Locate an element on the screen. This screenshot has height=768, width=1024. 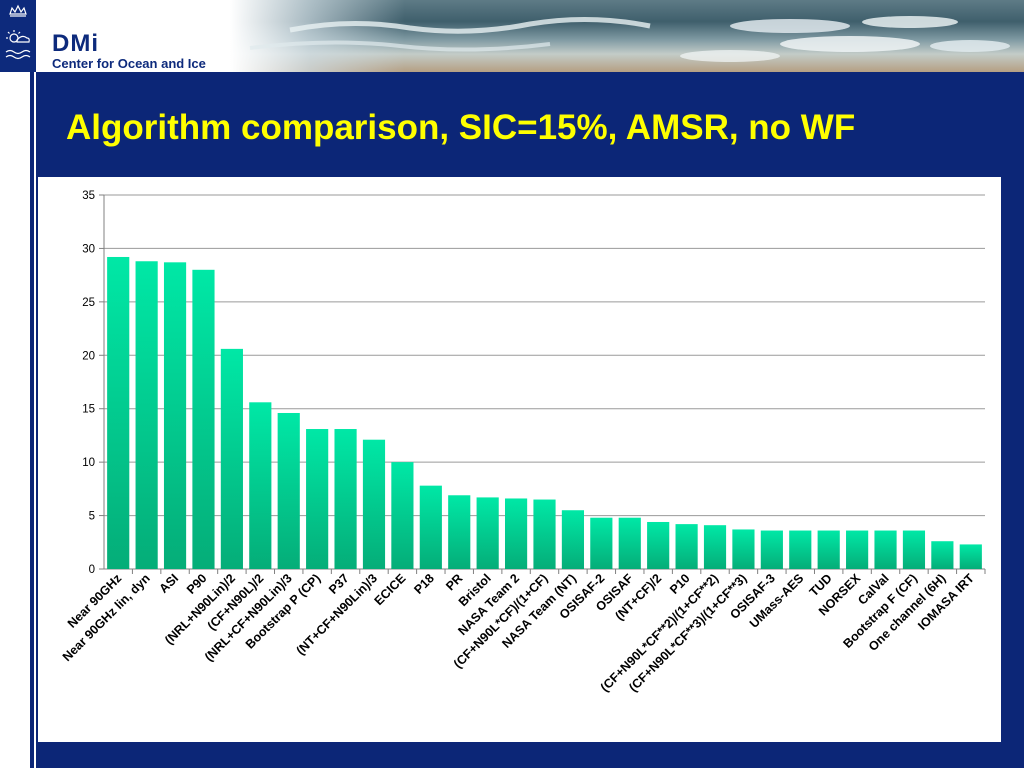
sea-ice-illustration is located at coordinates (629, 39).